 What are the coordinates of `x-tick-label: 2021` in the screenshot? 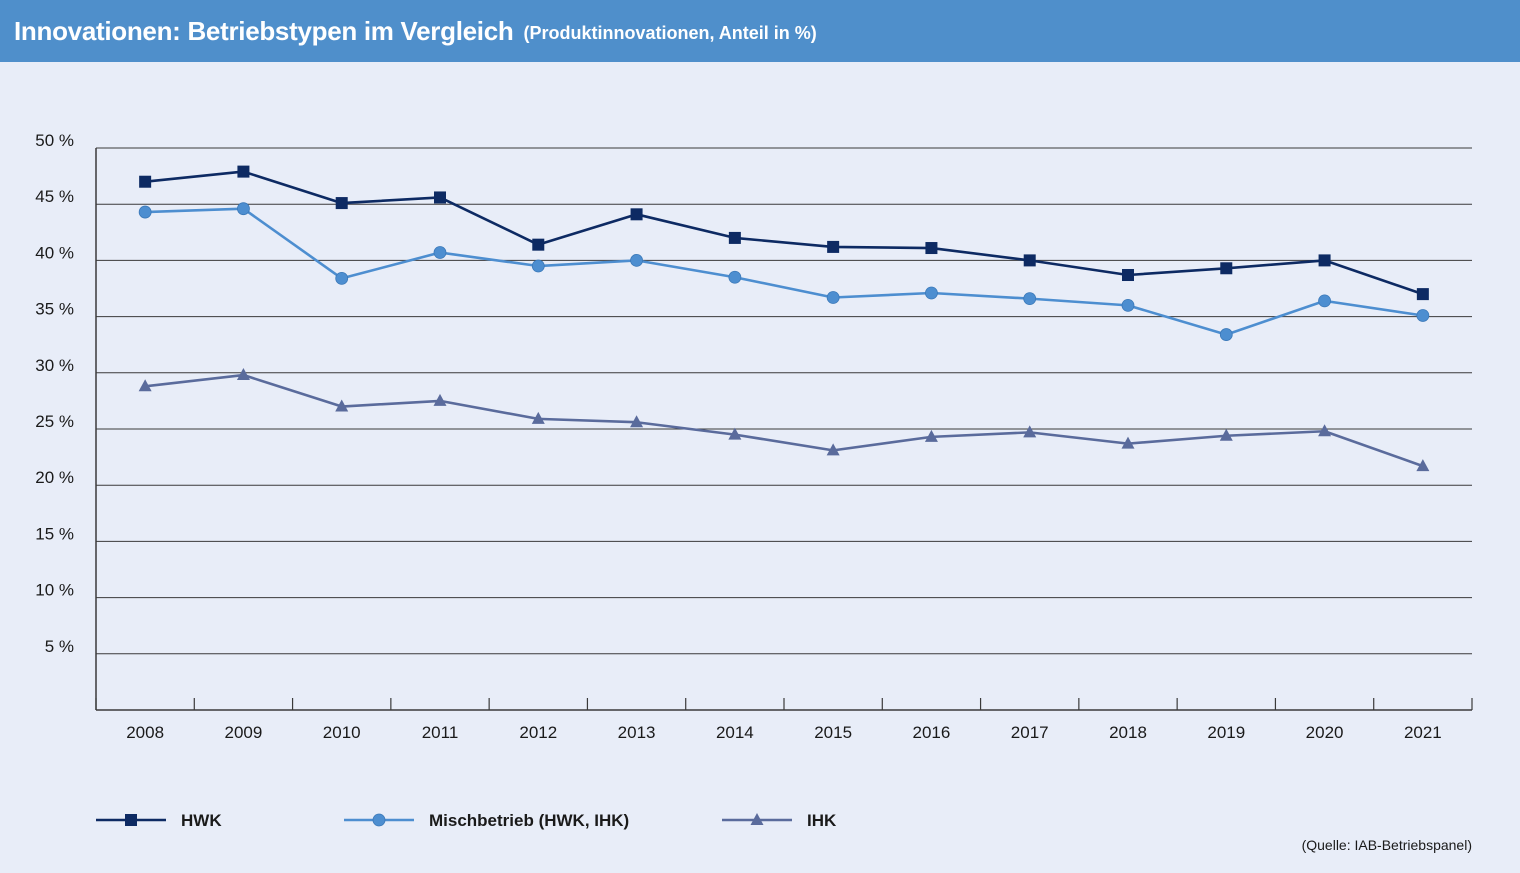 It's located at (1423, 732).